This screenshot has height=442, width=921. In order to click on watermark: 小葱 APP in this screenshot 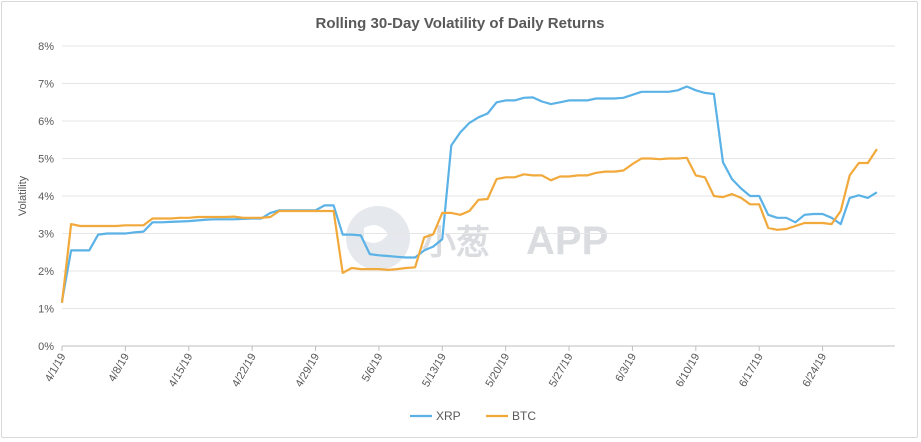, I will do `click(477, 238)`.